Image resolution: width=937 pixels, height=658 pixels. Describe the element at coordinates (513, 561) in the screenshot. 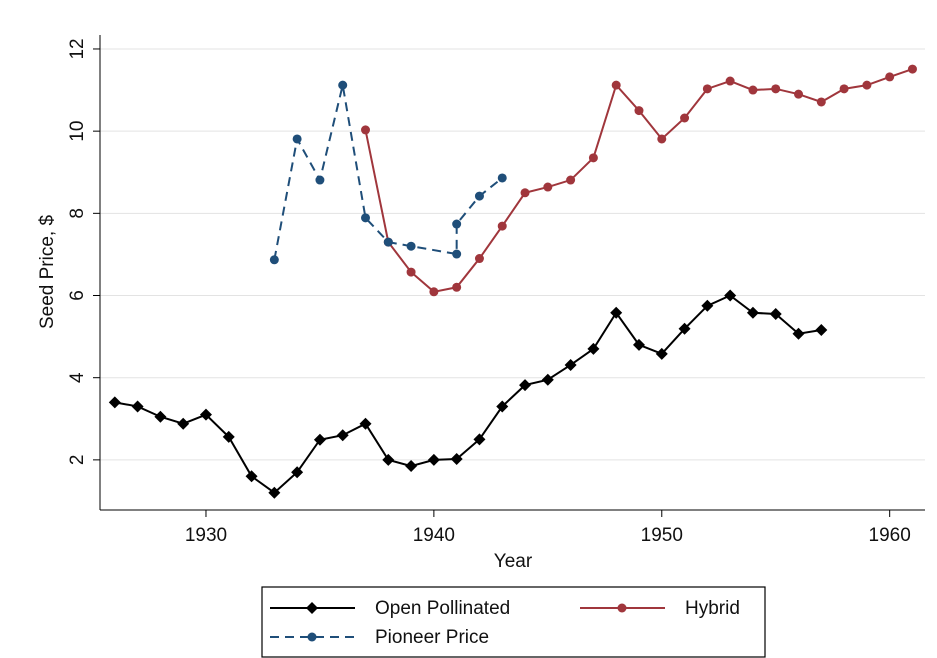

I see `x-axis-label: Year` at that location.